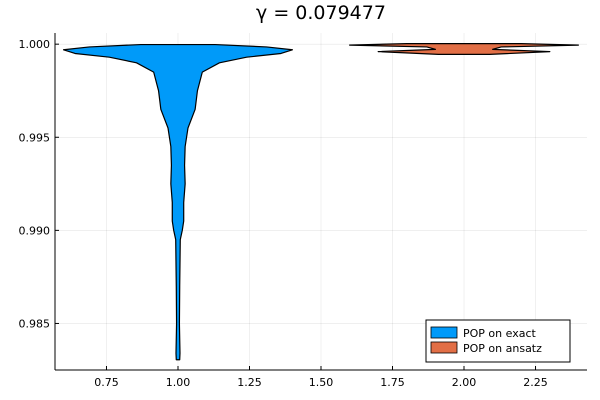 The image size is (600, 400). Describe the element at coordinates (535, 382) in the screenshot. I see `x-tick-label: 2.25` at that location.